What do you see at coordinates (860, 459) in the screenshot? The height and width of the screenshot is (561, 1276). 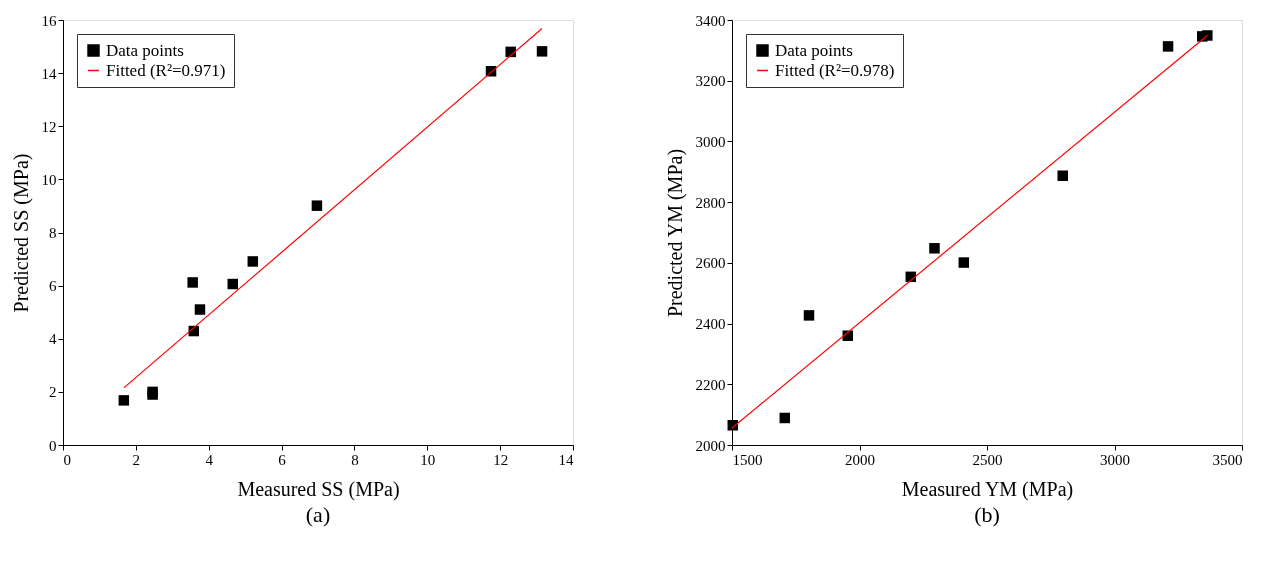 I see `x-tick-label: 2000` at bounding box center [860, 459].